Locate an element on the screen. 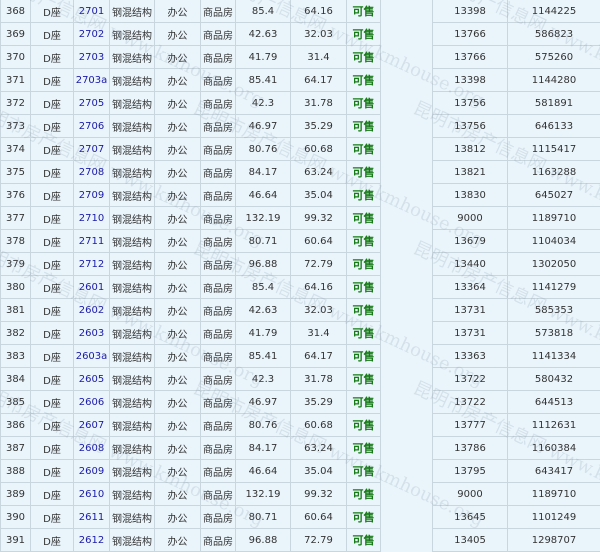 This screenshot has height=552, width=600. room-number: 2709 is located at coordinates (92, 195).